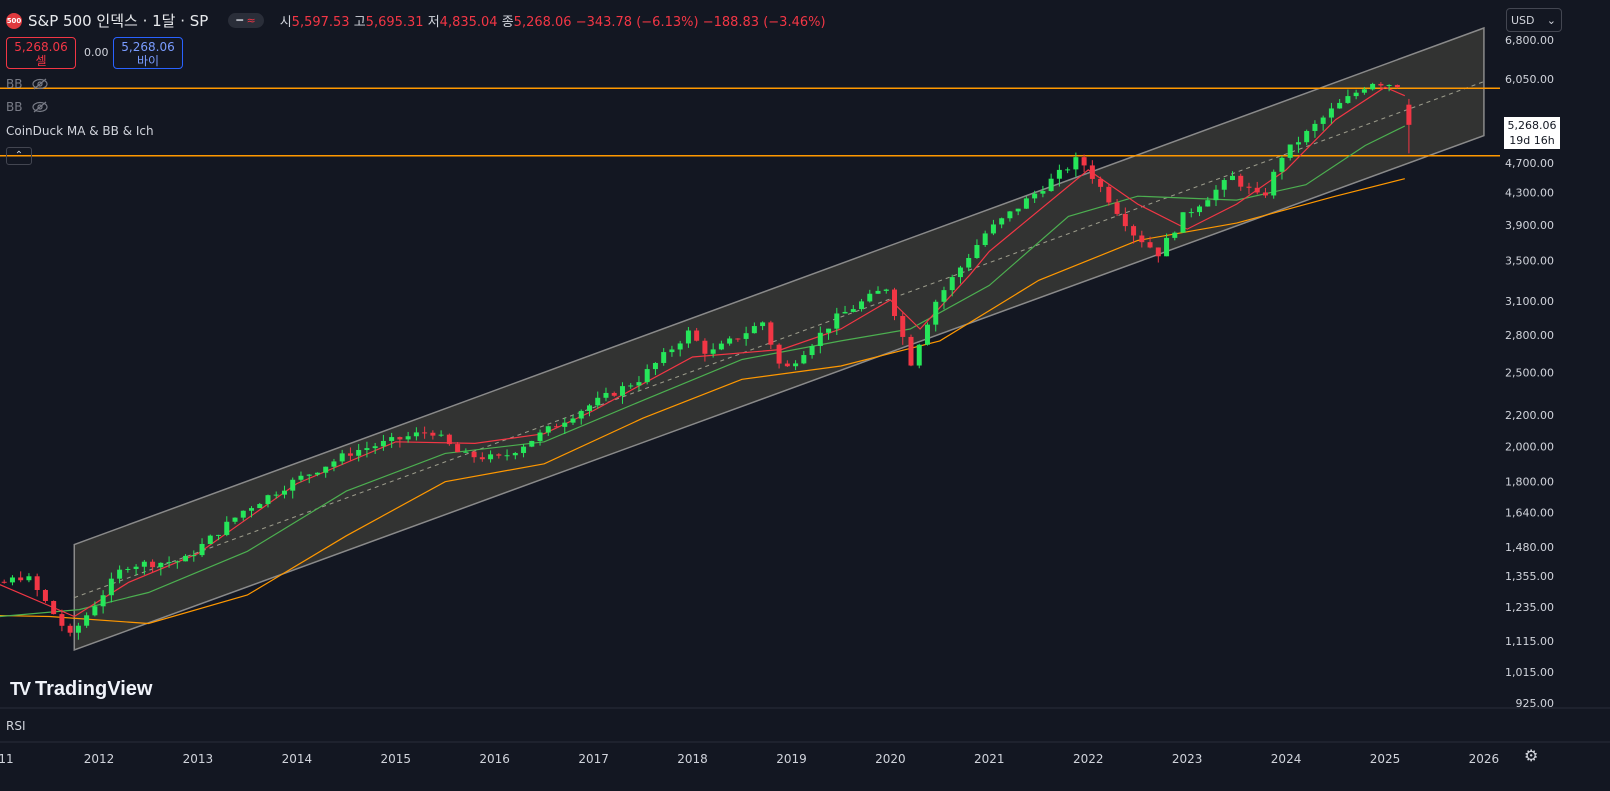  What do you see at coordinates (1187, 759) in the screenshot?
I see `x-tick-label: 2023` at bounding box center [1187, 759].